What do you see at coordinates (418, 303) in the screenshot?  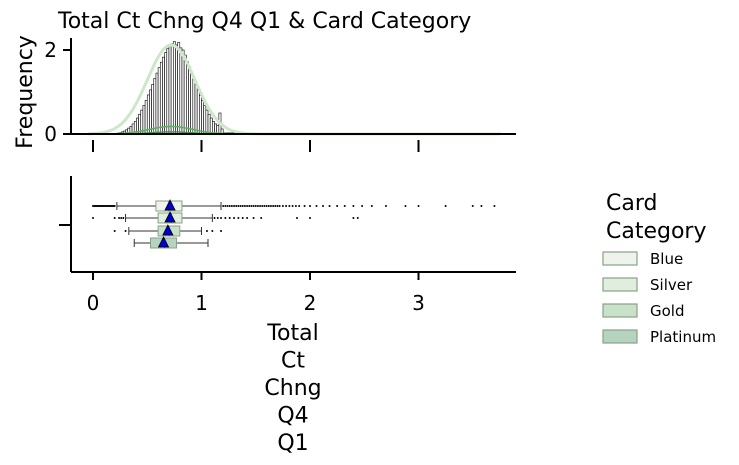 I see `boxplot-x-tick-label: 3` at bounding box center [418, 303].